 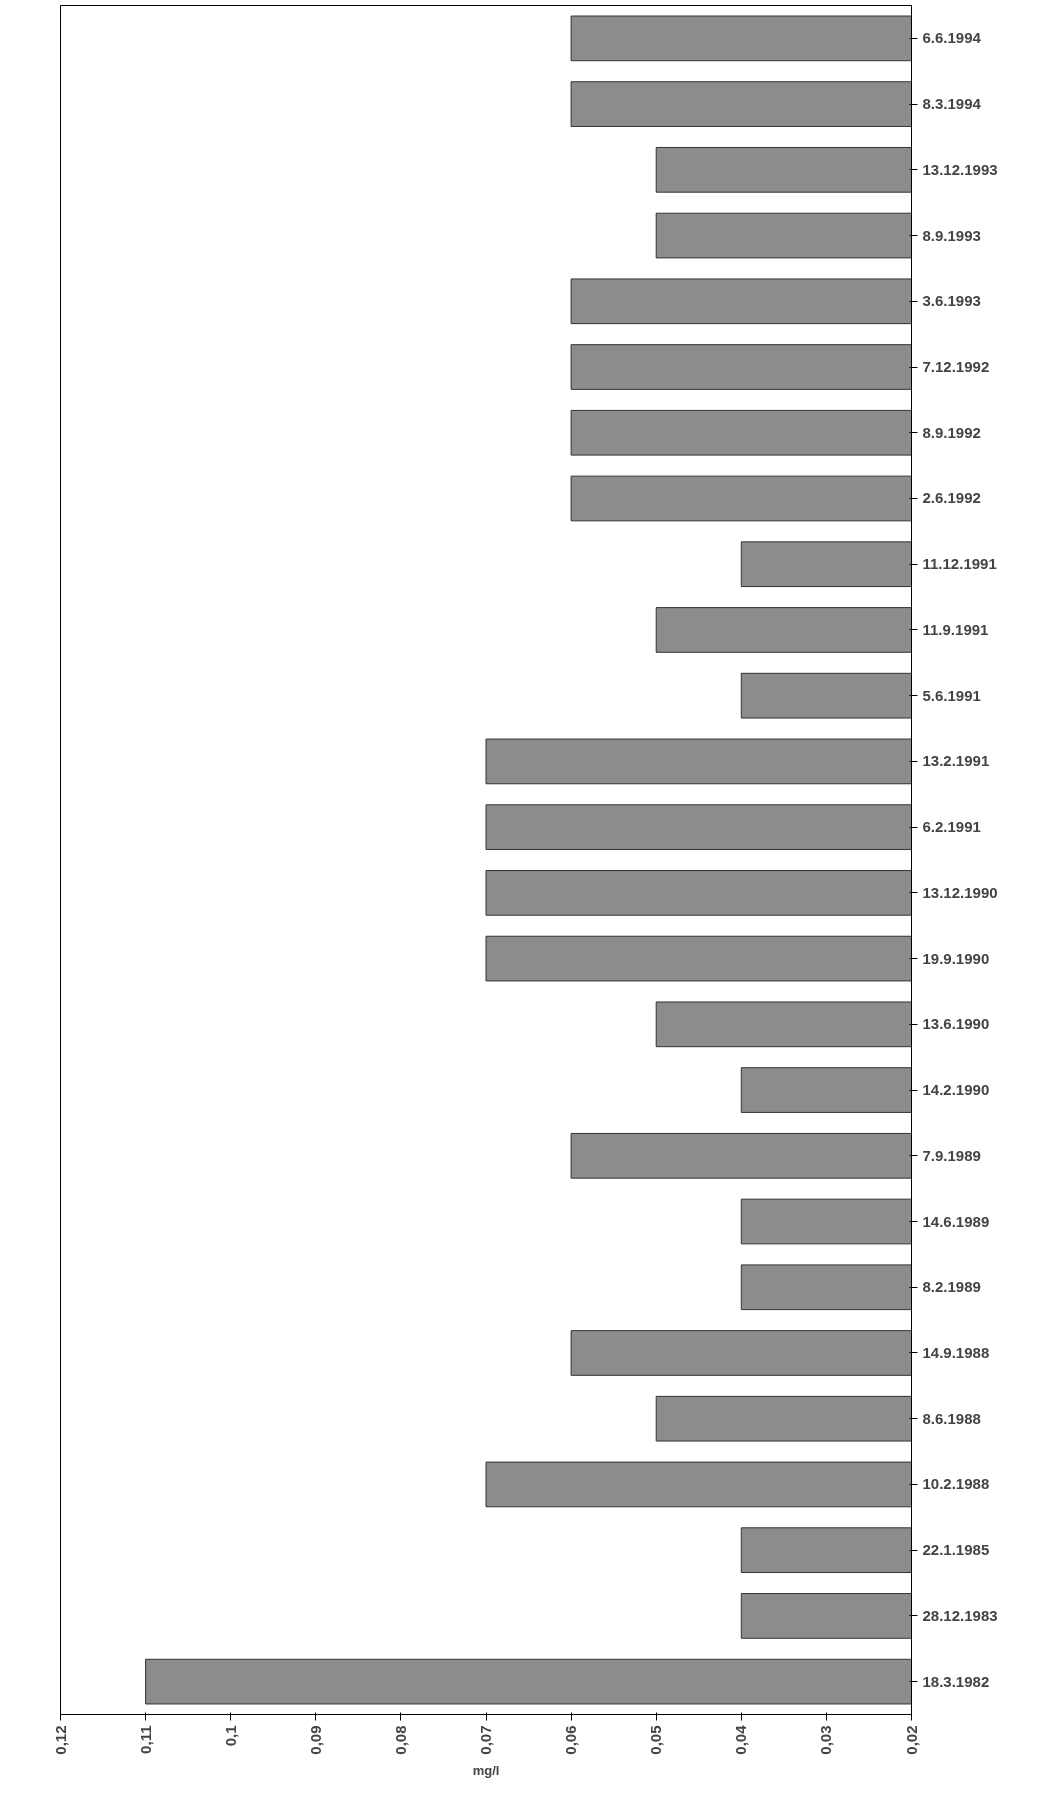 I want to click on y-tick-label: 22.1.1985, so click(x=956, y=1550).